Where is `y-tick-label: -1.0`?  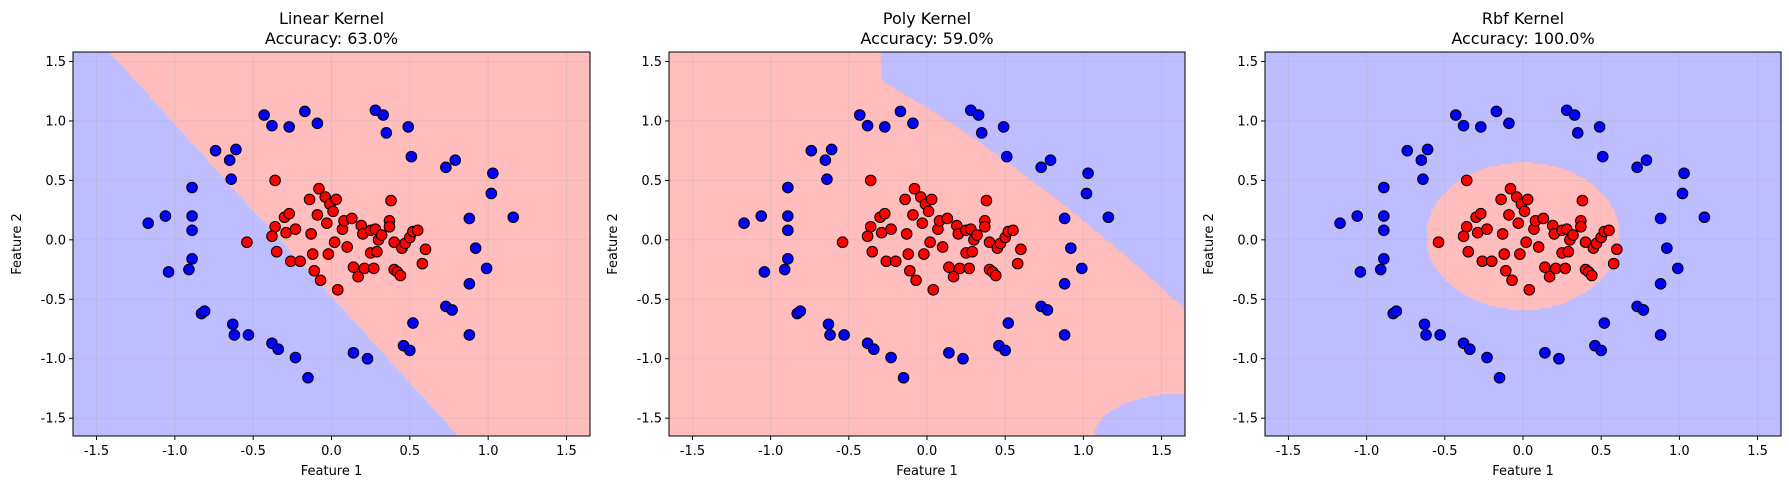
y-tick-label: -1.0 is located at coordinates (649, 359).